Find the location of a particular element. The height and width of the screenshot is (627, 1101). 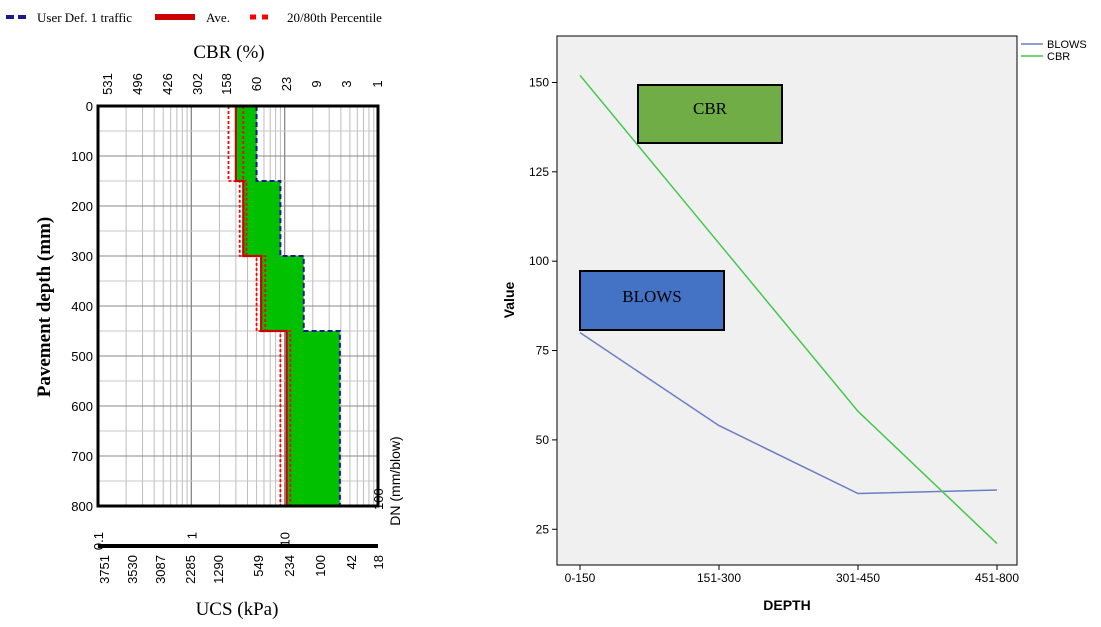

y-tick-label: 150 is located at coordinates (539, 82).